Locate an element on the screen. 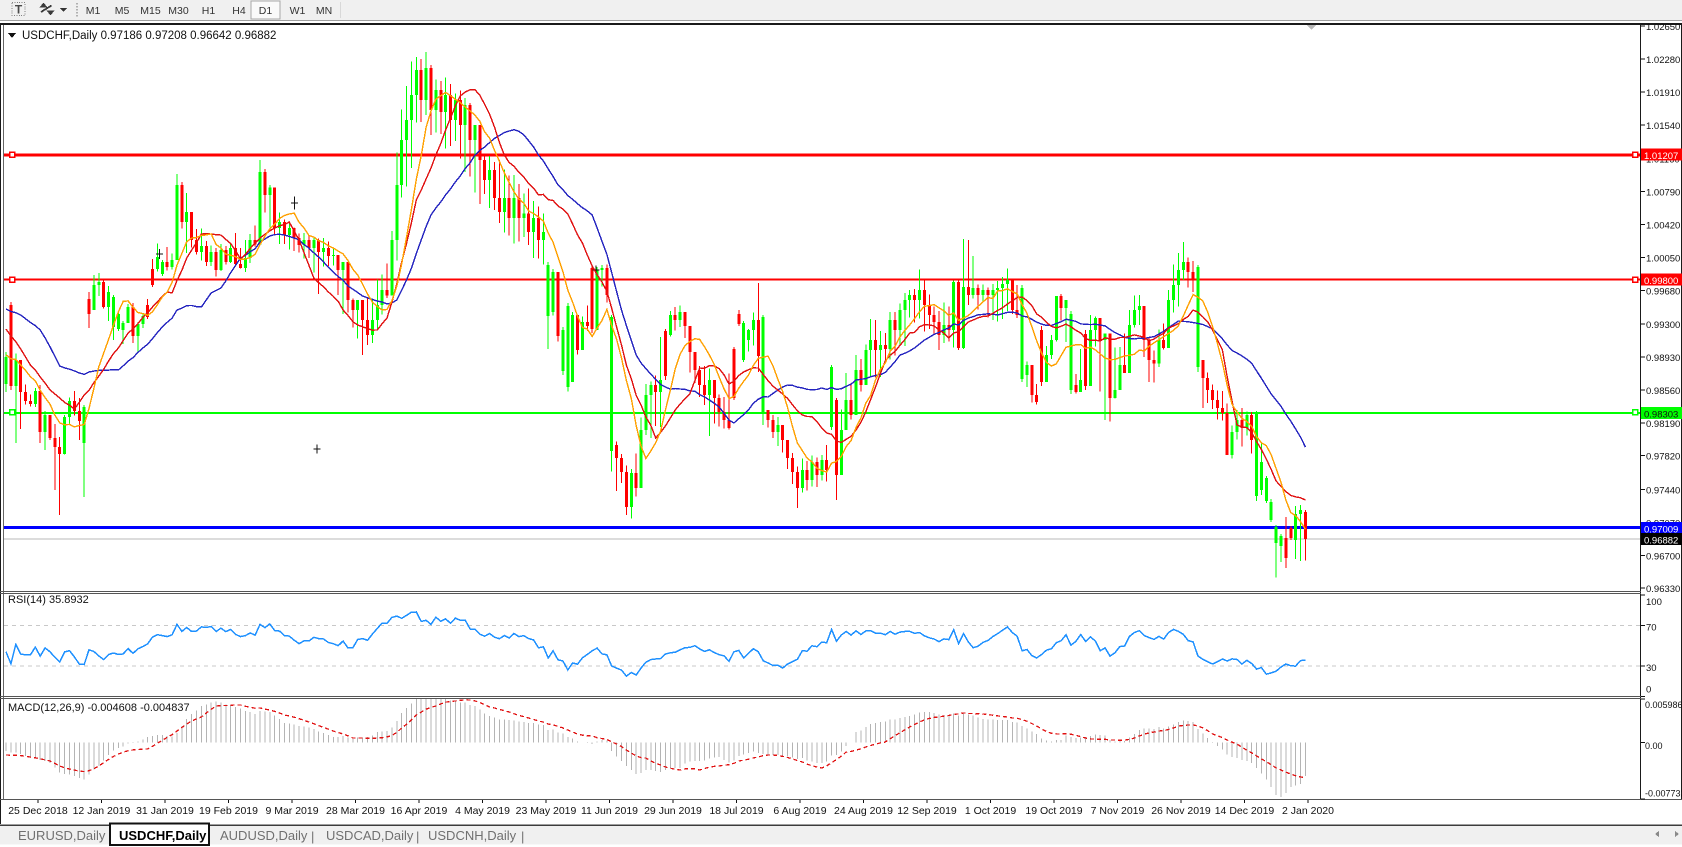 The height and width of the screenshot is (847, 1682). svg-text: -0.007732 is located at coordinates (1663, 794).